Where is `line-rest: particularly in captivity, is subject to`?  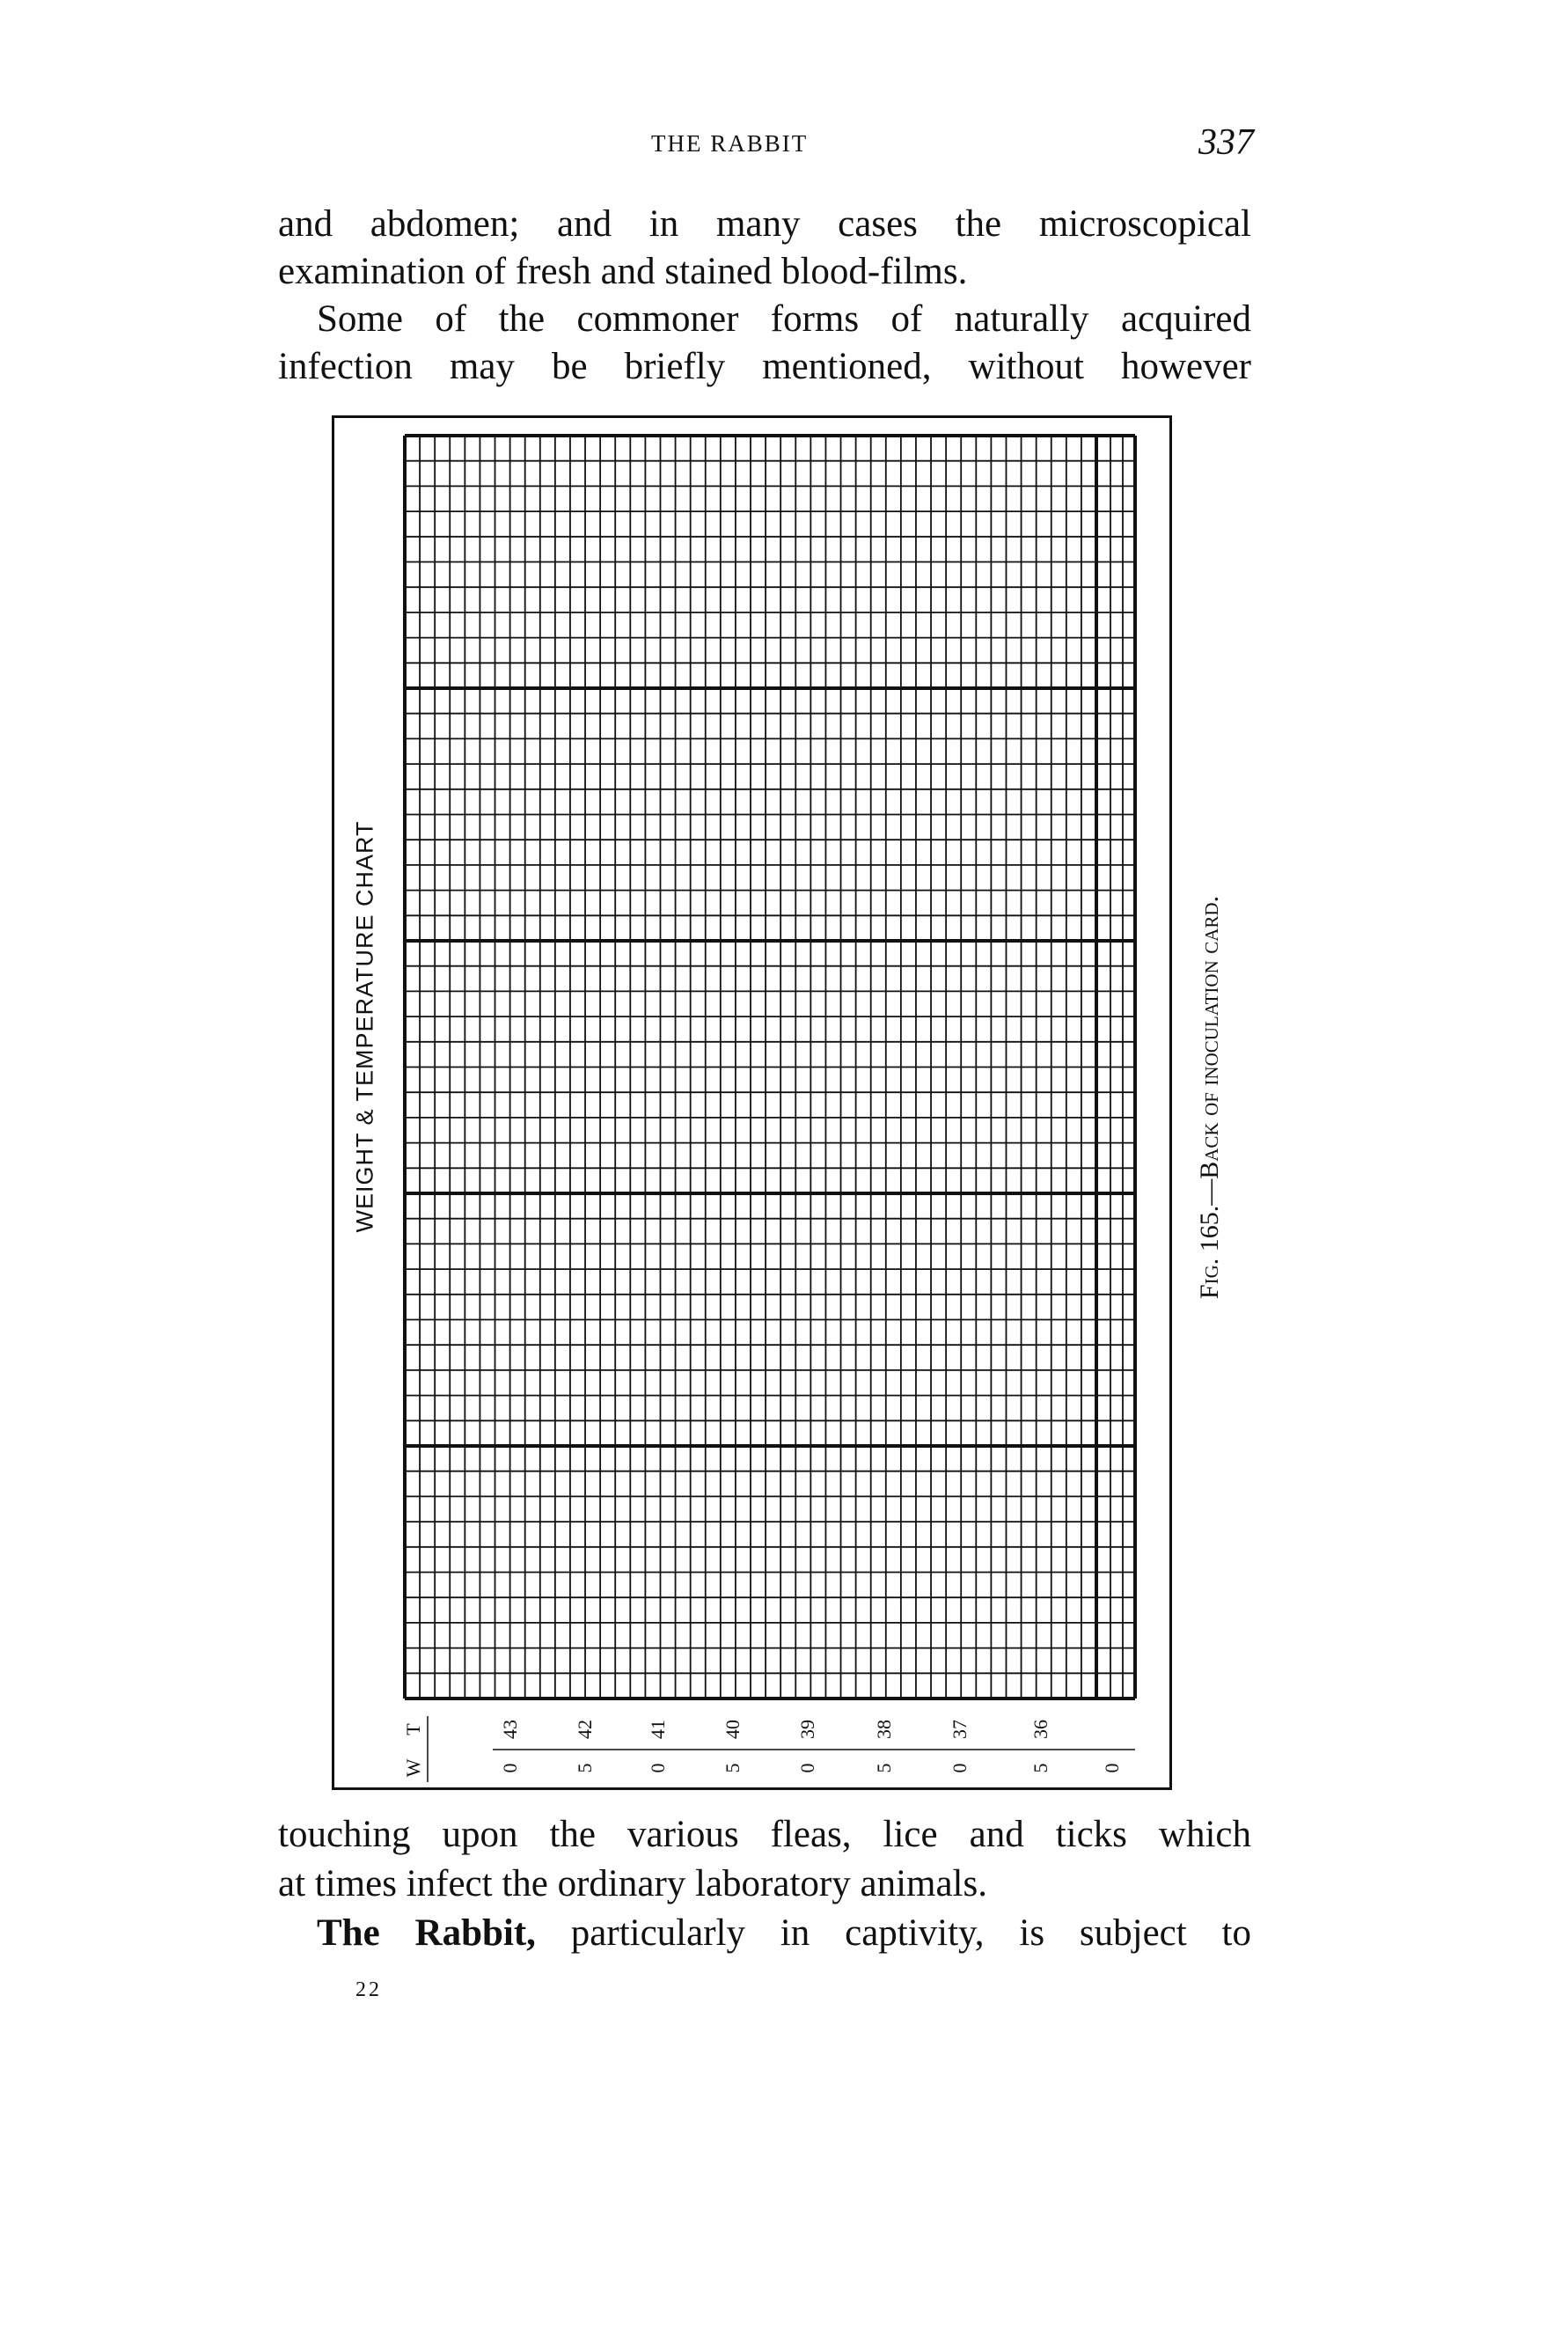
line-rest: particularly in captivity, is subject to is located at coordinates (893, 1933).